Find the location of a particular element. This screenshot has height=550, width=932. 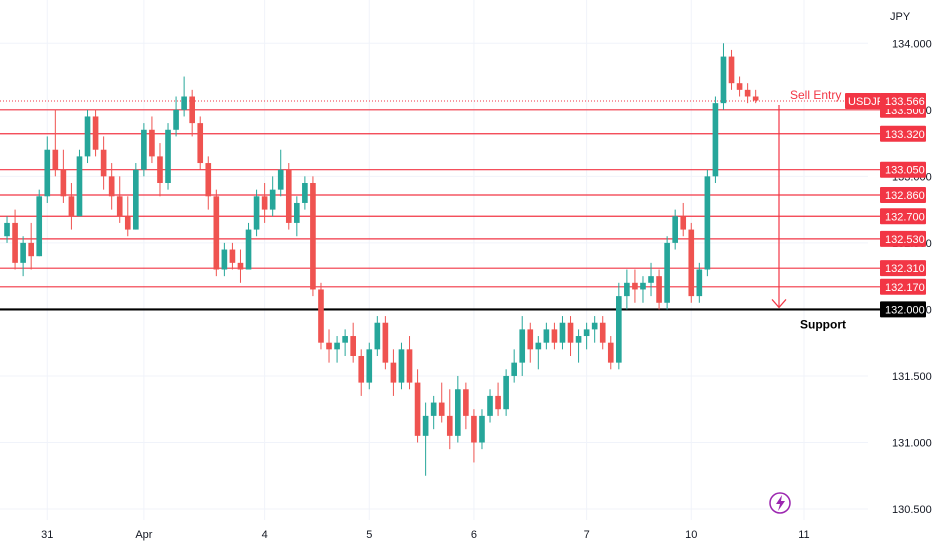

level-badge: 133.050 is located at coordinates (903, 169).